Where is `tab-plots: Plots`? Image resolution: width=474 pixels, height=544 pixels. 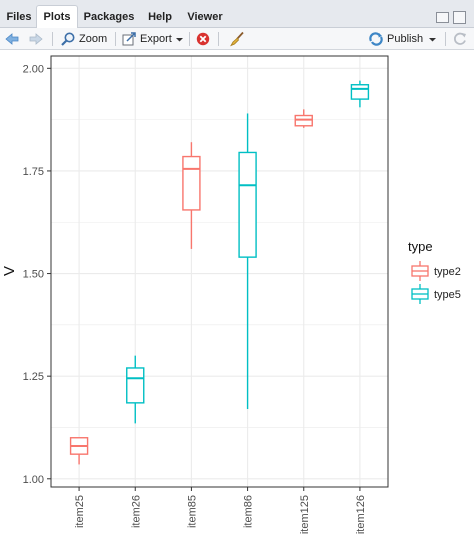 tab-plots: Plots is located at coordinates (57, 16).